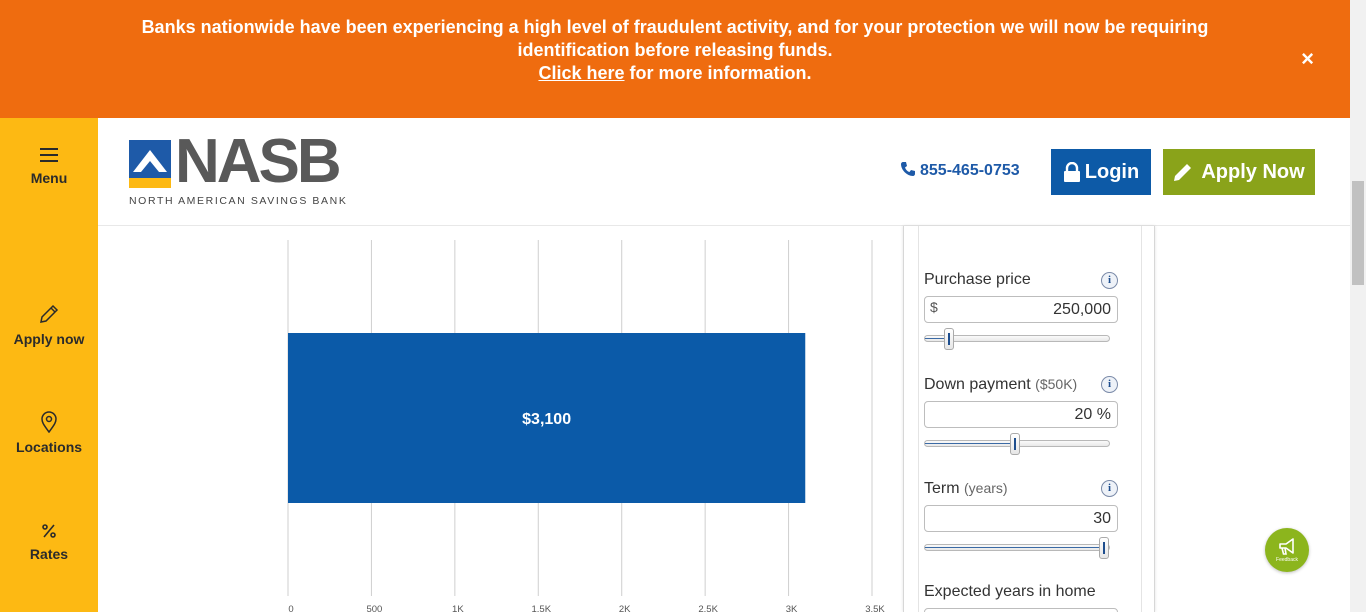 This screenshot has height=612, width=1366. I want to click on nasb-logo-mark-icon, so click(150, 164).